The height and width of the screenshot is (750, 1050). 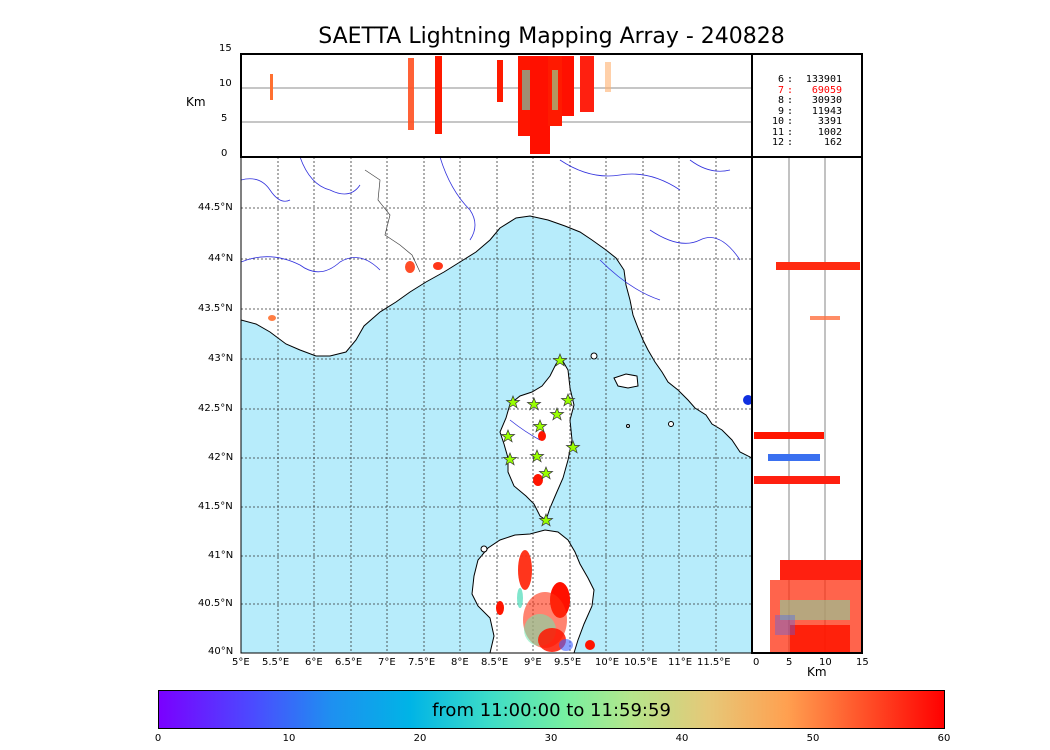 I want to click on top-ytick: 5, so click(x=224, y=118).